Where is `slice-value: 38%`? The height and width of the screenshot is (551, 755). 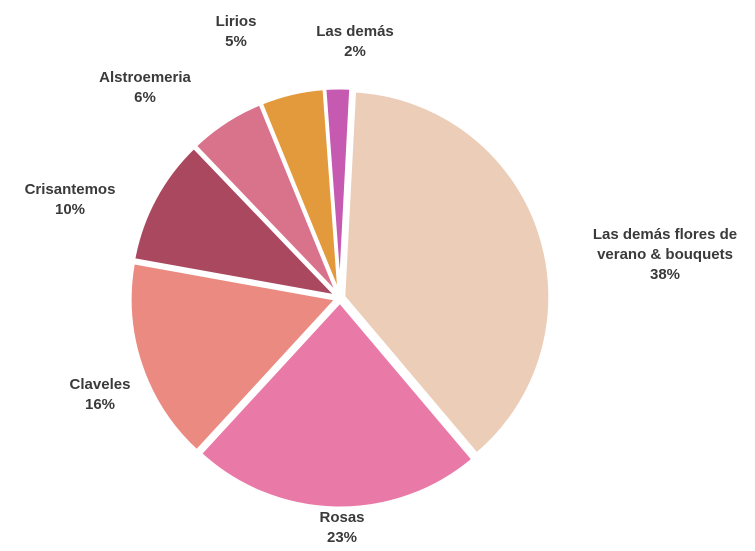
slice-value: 38% is located at coordinates (665, 274).